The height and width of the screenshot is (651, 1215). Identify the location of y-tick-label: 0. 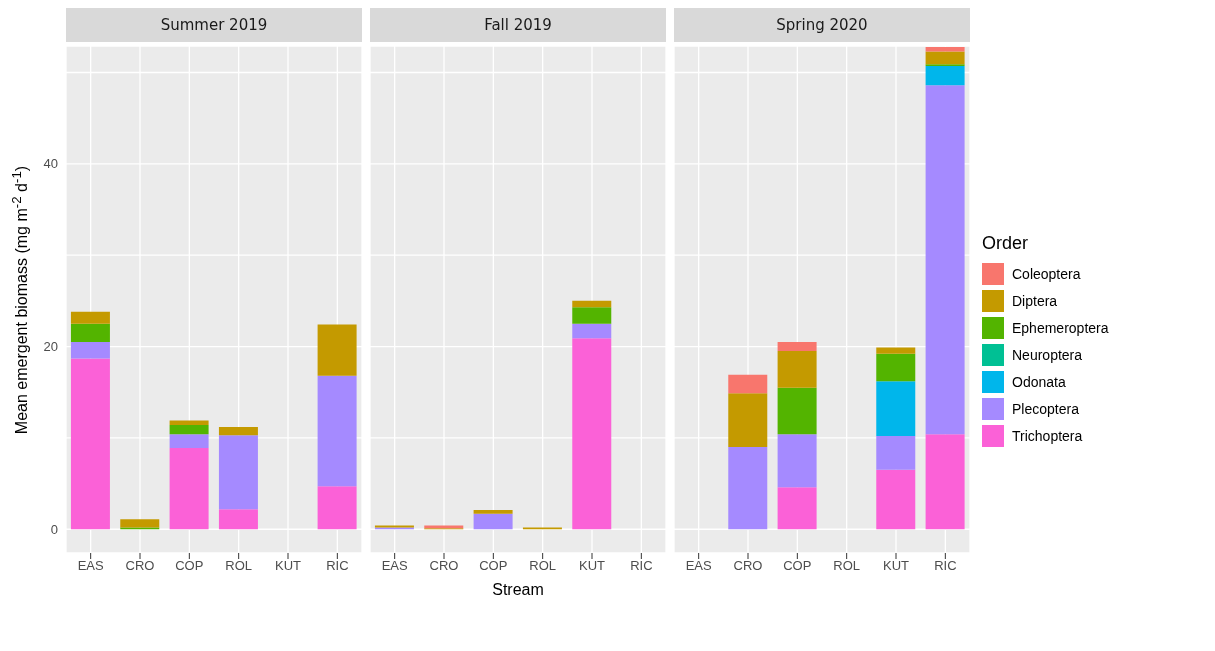
(54, 529).